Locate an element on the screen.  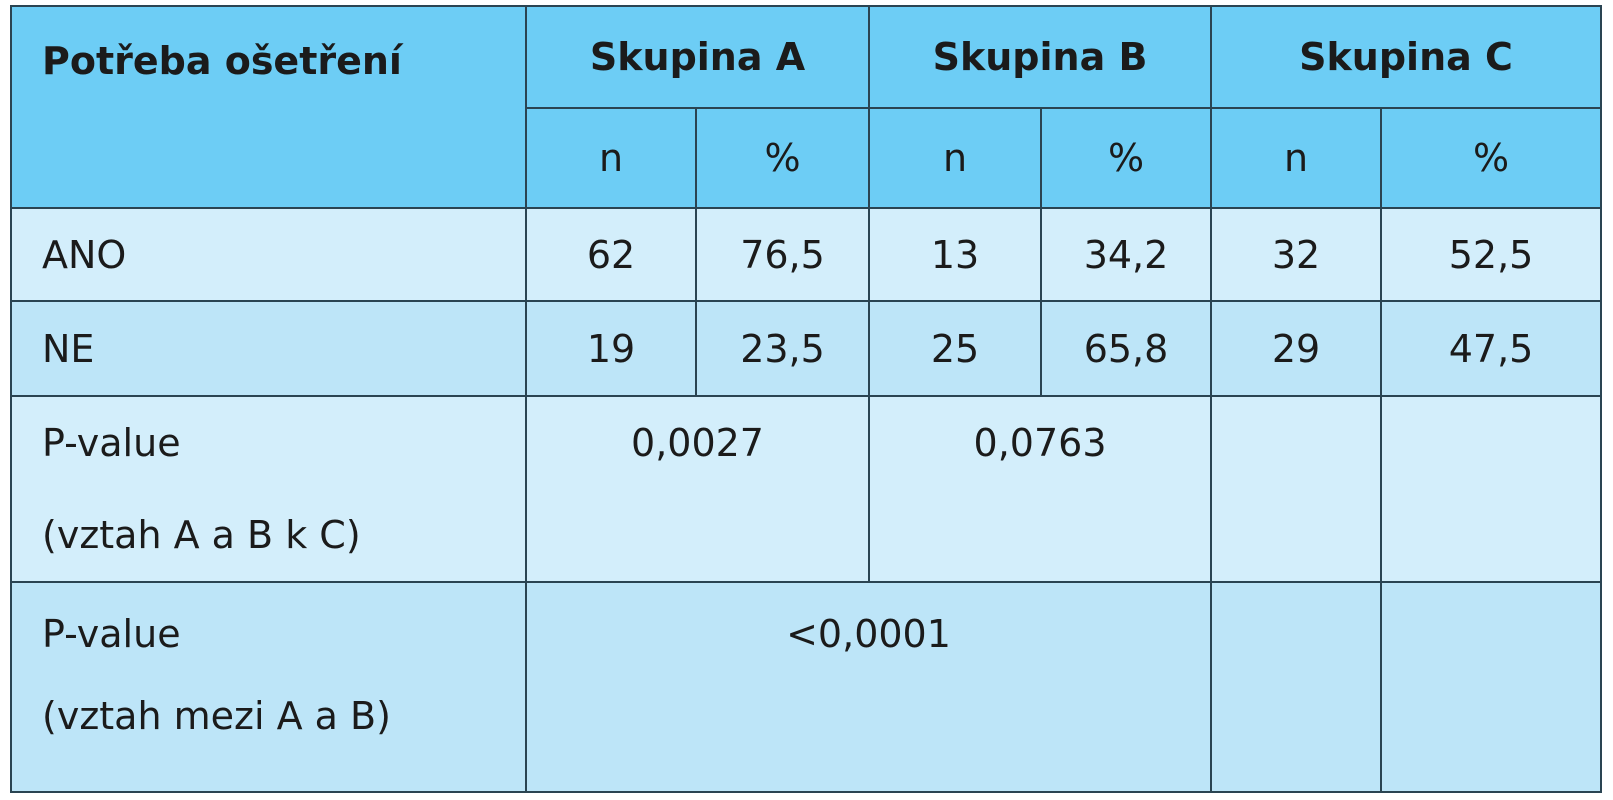
data-row: ANO 62 76,5 13 34,2 32 52,5 is located at coordinates (806, 254).